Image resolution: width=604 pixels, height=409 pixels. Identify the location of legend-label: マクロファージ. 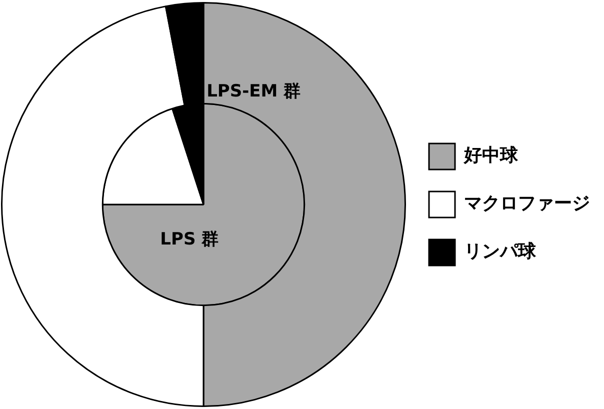
(527, 203).